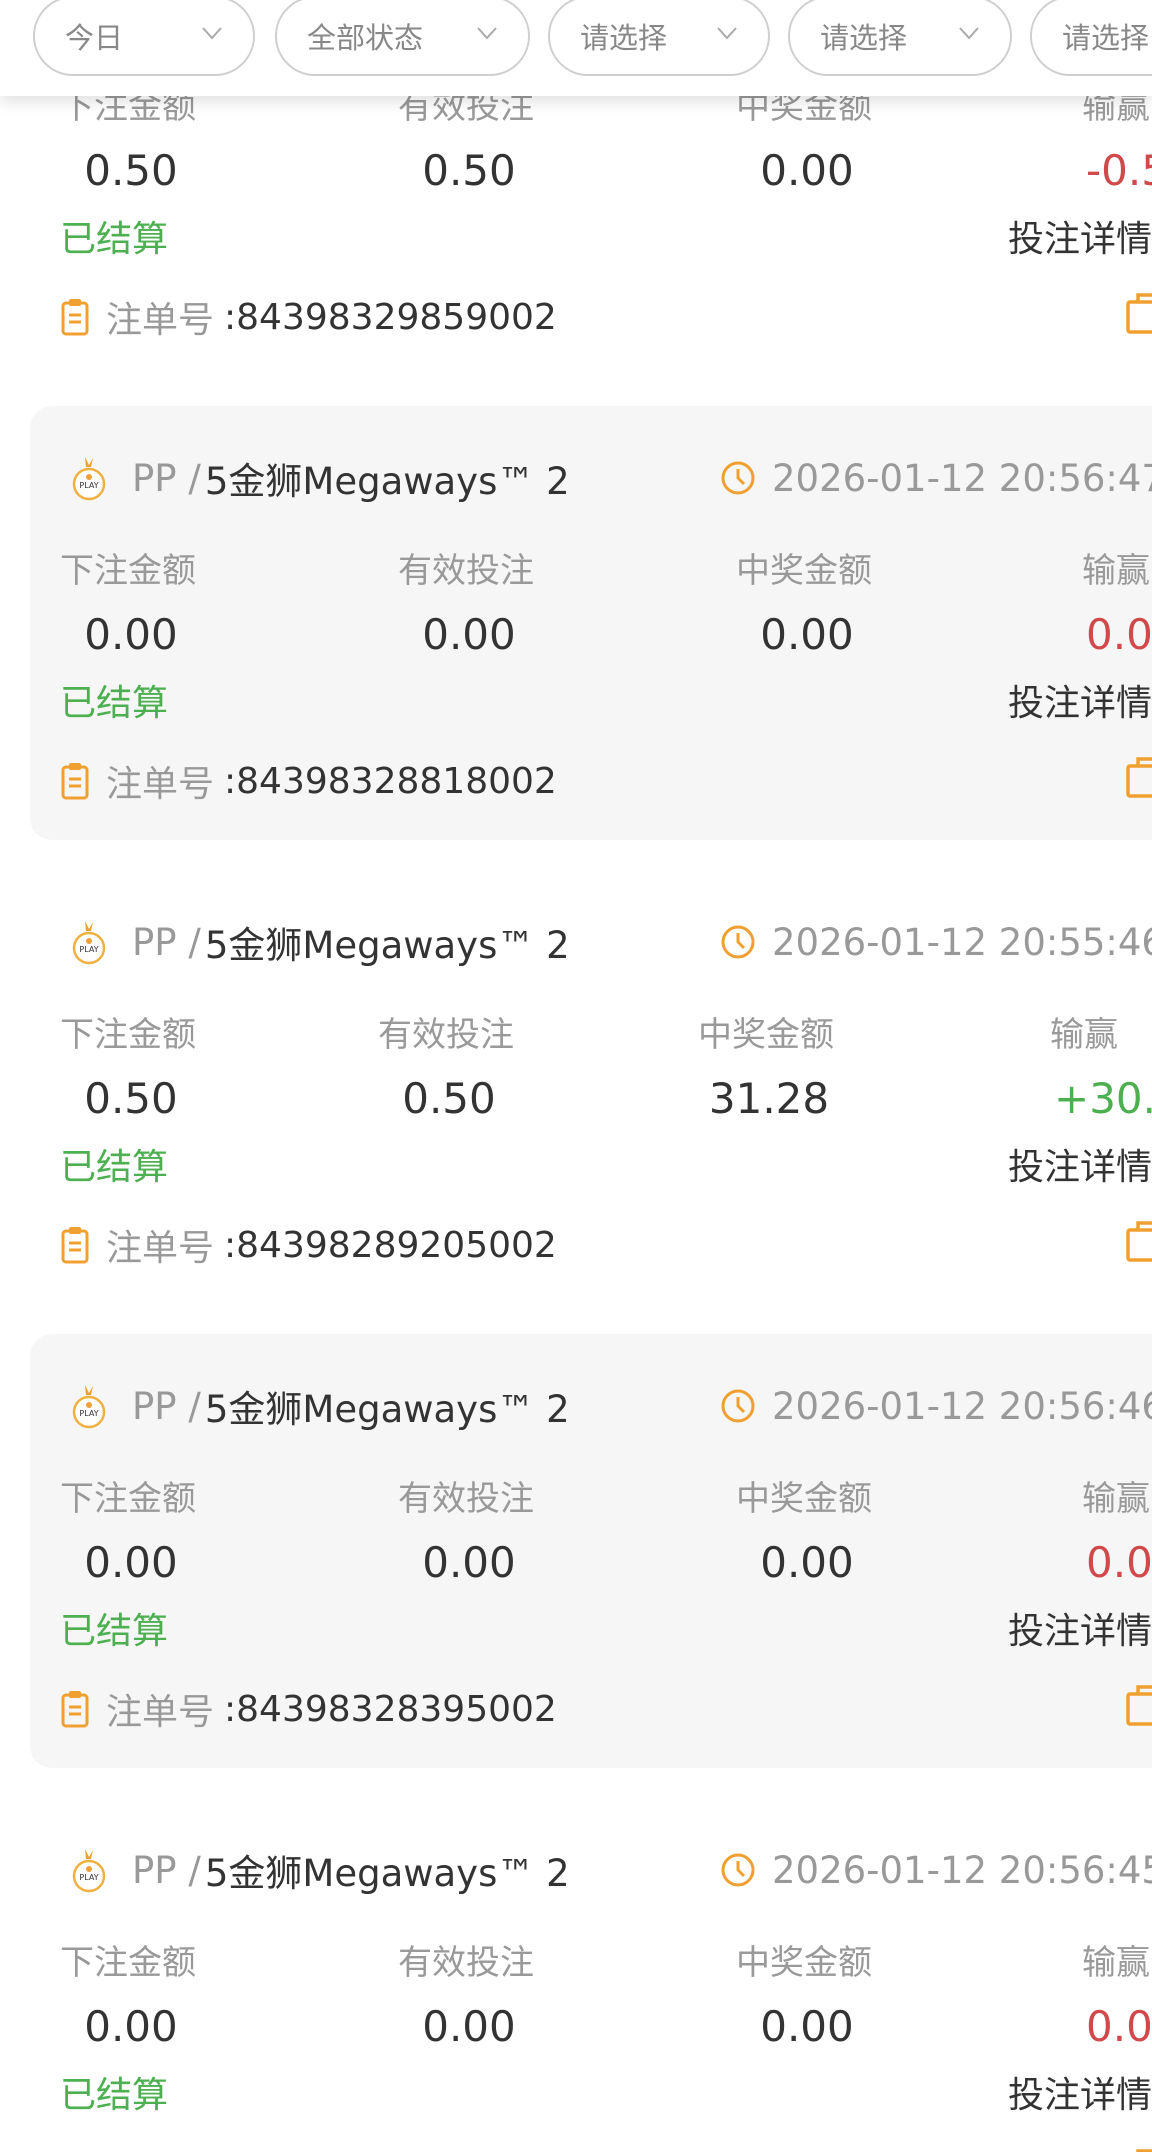 The width and height of the screenshot is (1152, 2152). Describe the element at coordinates (94, 38) in the screenshot. I see `filter-label: 今日` at that location.